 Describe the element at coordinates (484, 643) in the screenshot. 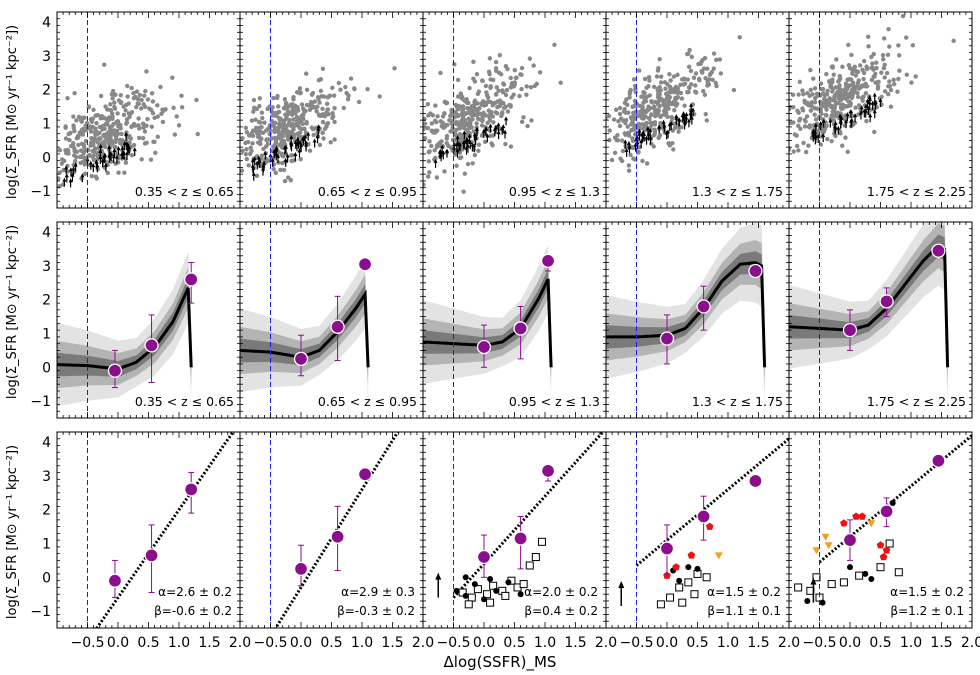

I see `x-tick-label: 0.0` at that location.